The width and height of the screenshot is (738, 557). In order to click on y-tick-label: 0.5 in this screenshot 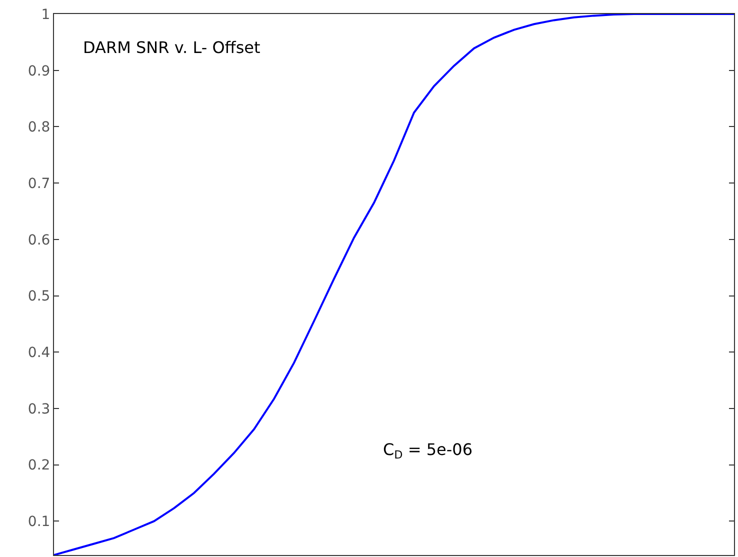, I will do `click(39, 296)`.